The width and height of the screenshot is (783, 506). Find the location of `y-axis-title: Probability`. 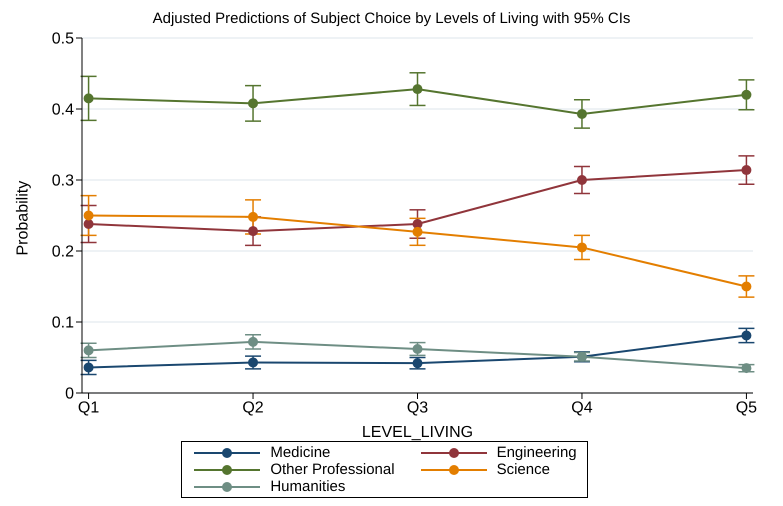

y-axis-title: Probability is located at coordinates (23, 218).